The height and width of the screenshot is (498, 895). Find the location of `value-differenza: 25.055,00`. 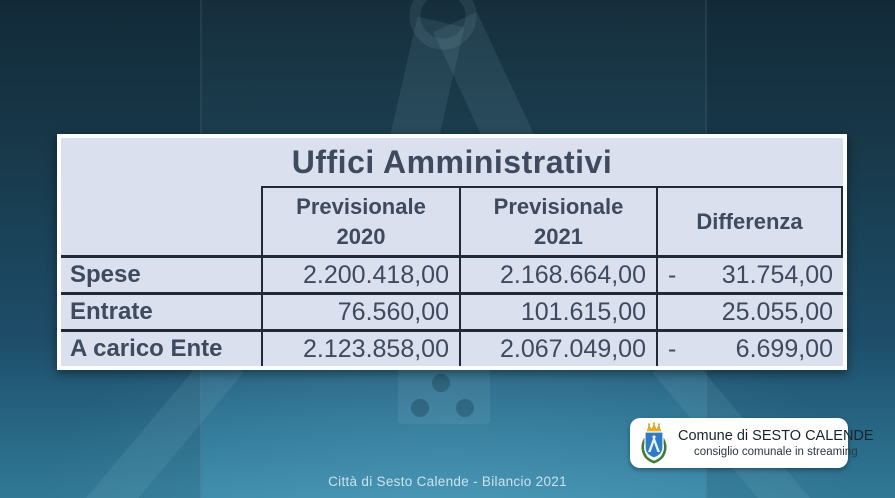

value-differenza: 25.055,00 is located at coordinates (749, 312).